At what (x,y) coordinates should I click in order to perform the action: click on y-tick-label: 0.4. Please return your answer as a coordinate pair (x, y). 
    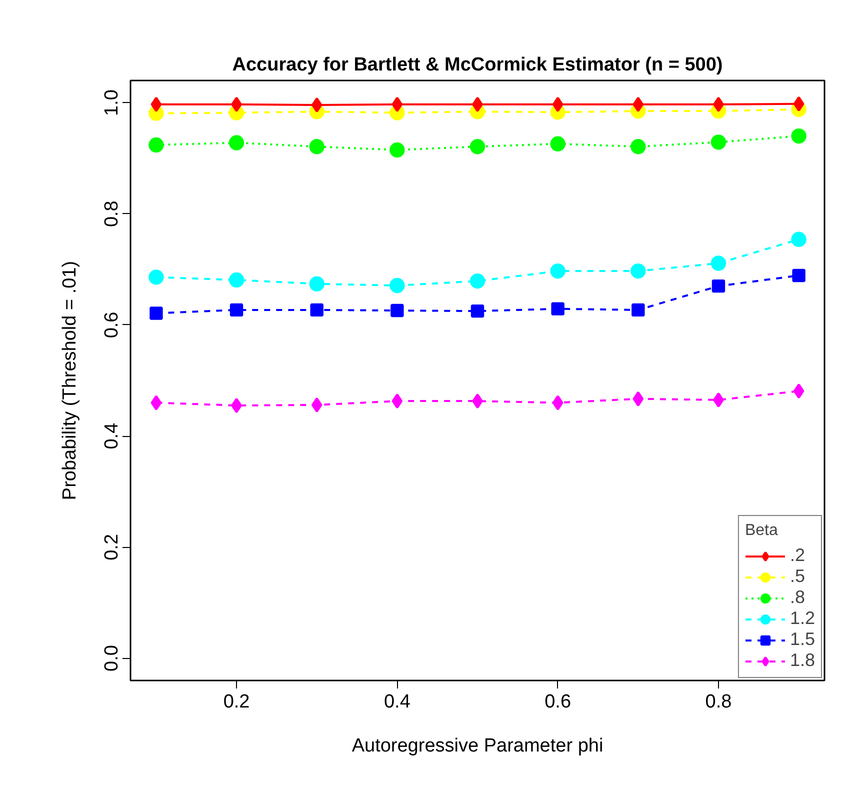
    Looking at the image, I should click on (112, 436).